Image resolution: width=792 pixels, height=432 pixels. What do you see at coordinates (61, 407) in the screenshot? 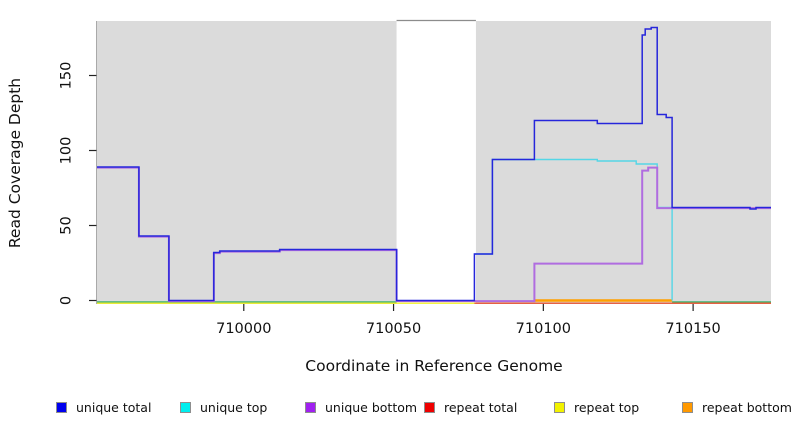
I see `legend-swatch-unique-total` at bounding box center [61, 407].